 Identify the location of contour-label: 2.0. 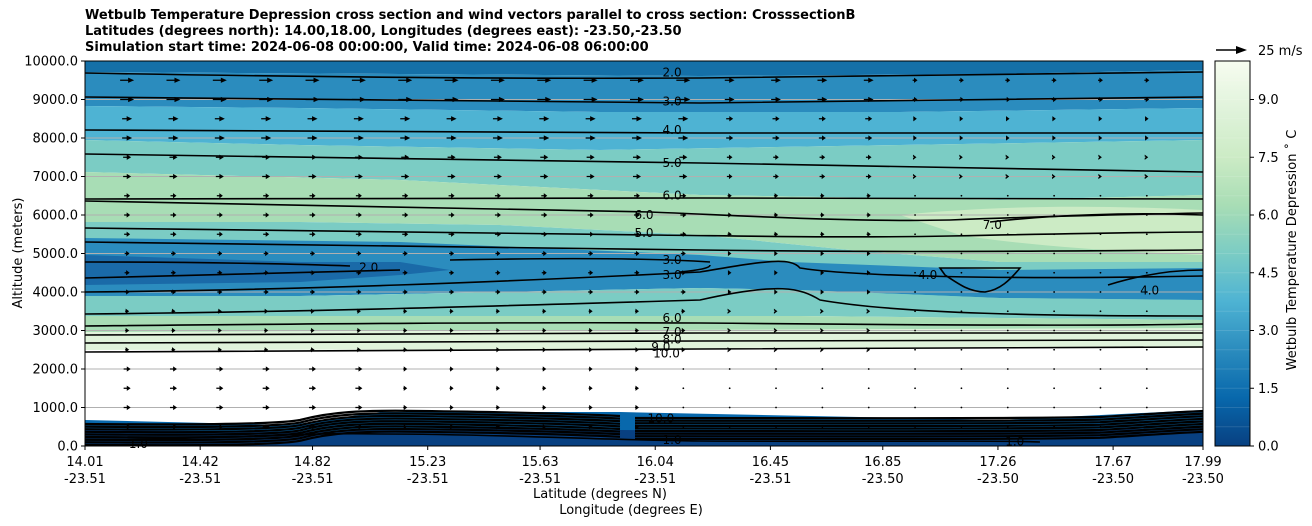
(672, 72).